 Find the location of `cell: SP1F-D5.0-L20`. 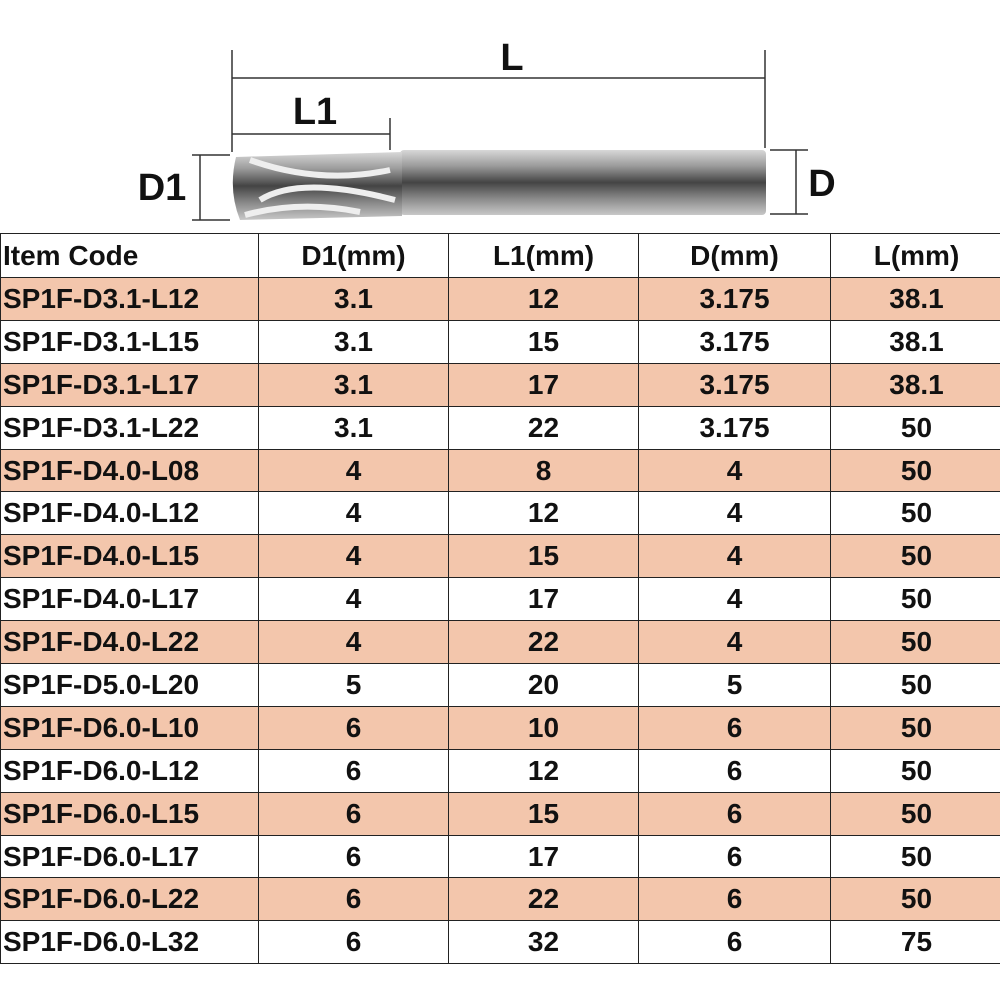

cell: SP1F-D5.0-L20 is located at coordinates (129, 685).